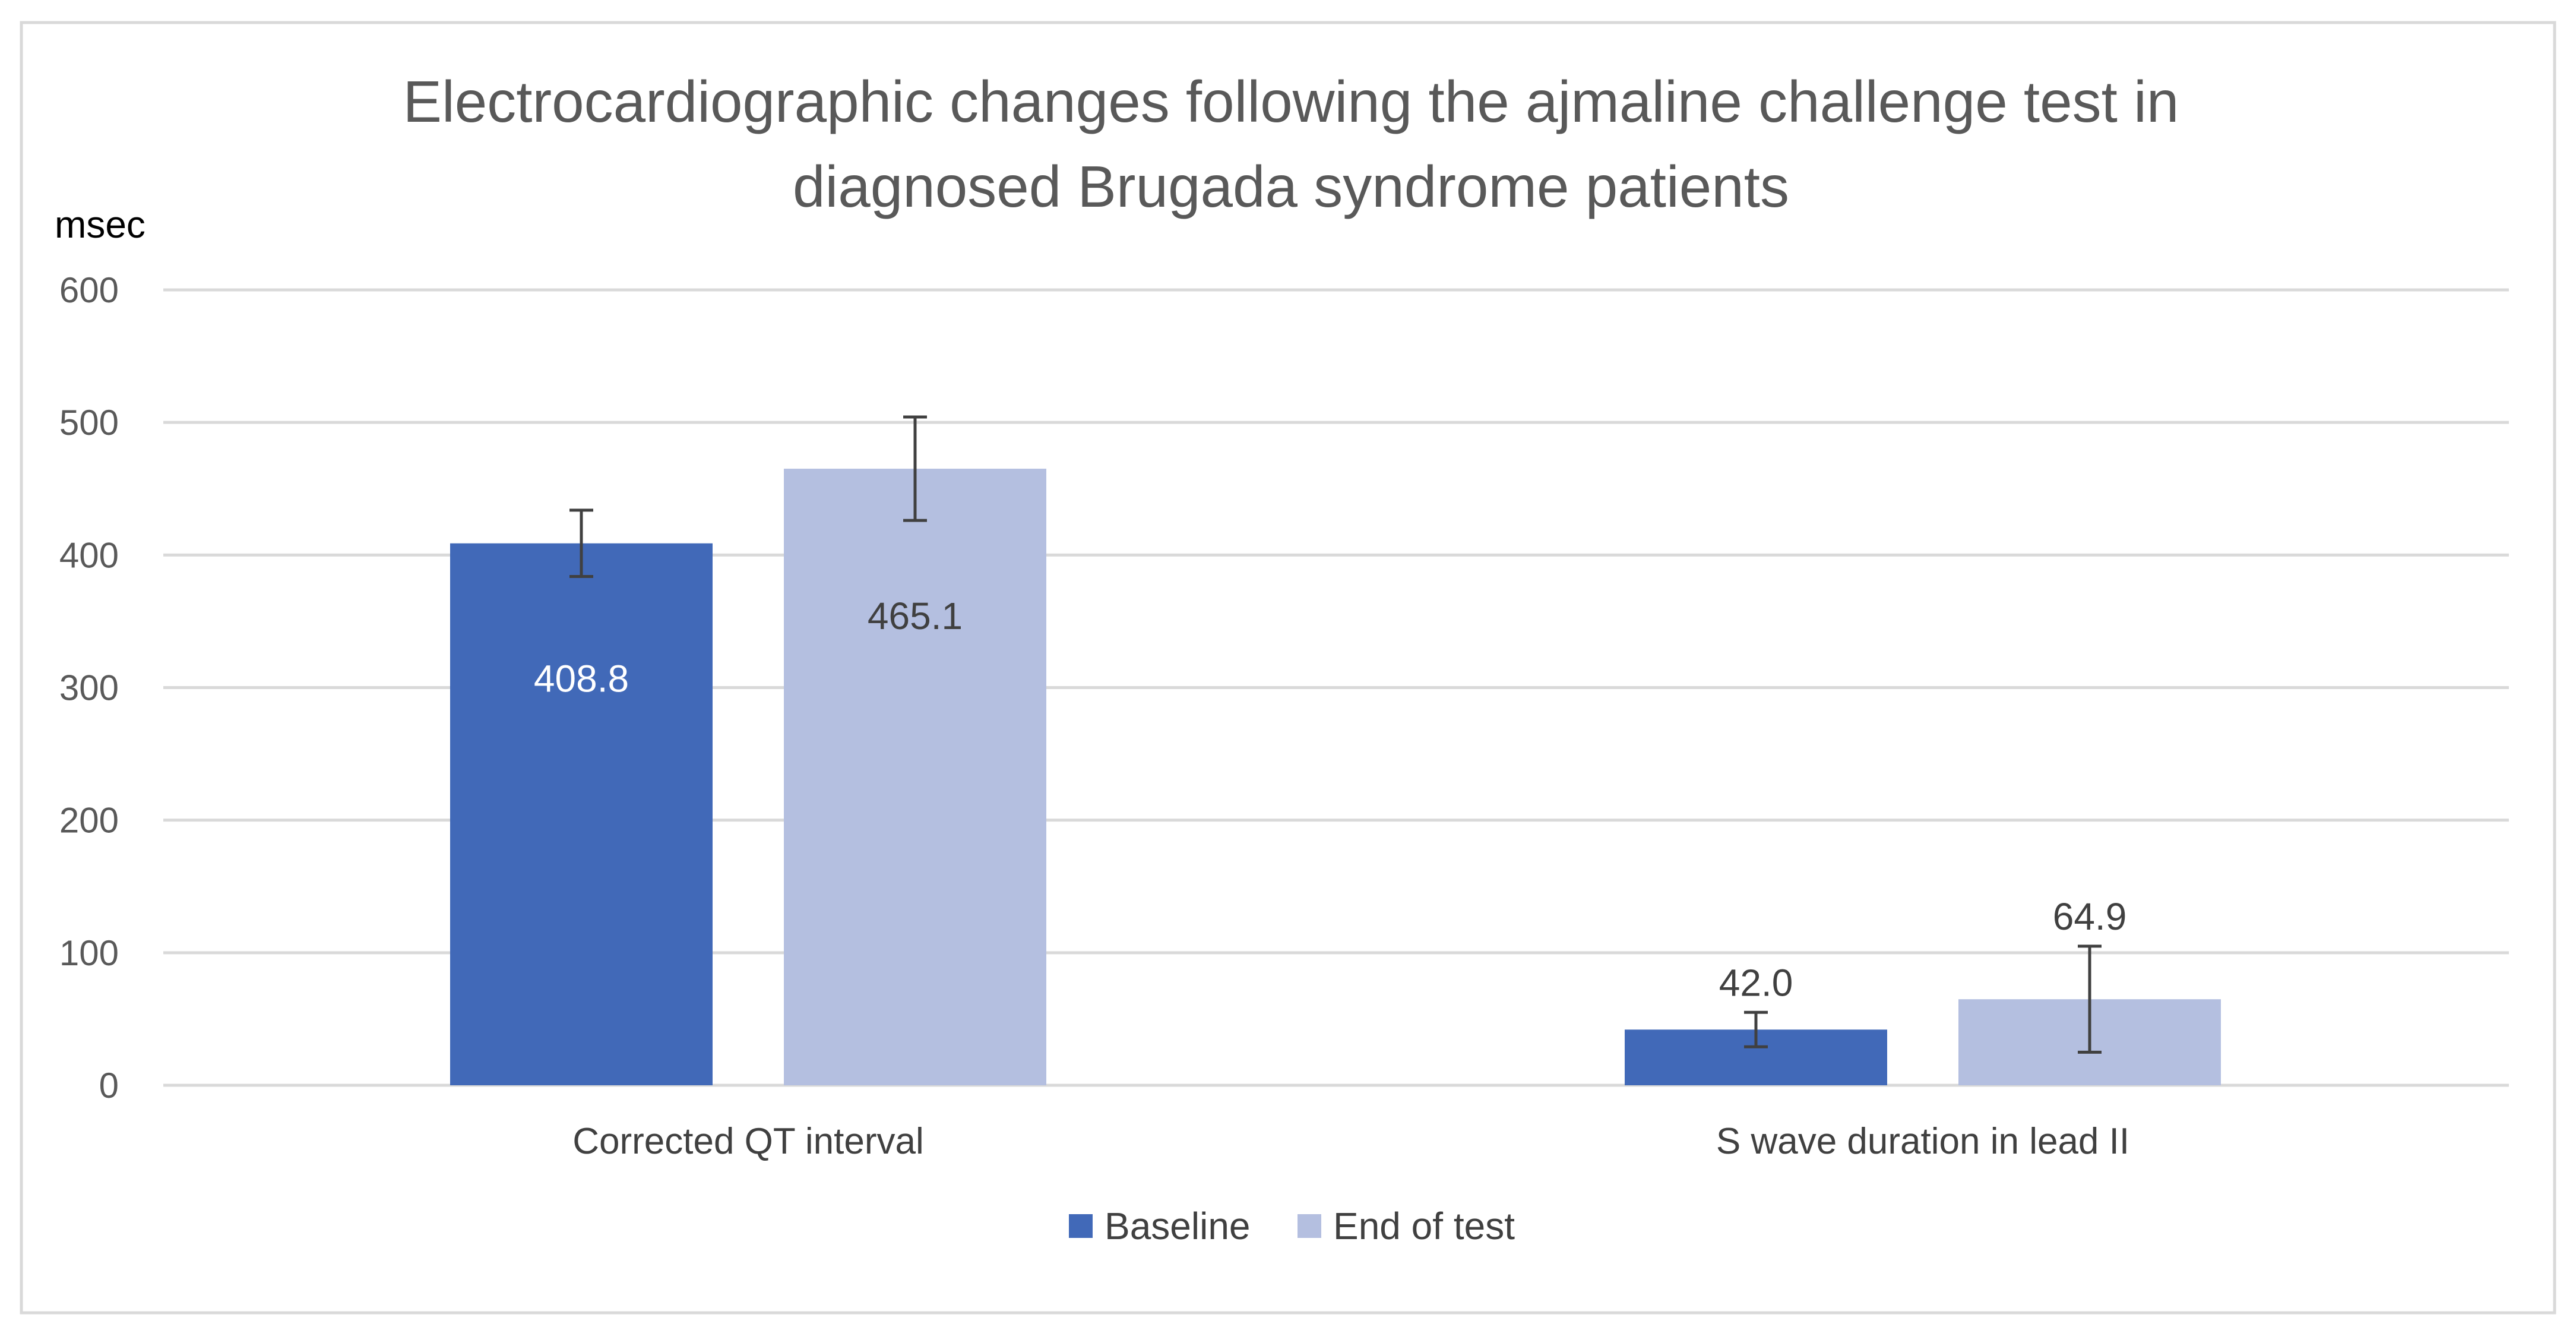 Image resolution: width=2576 pixels, height=1330 pixels. I want to click on chart-title-line-2: diagnosed Brugada syndrome patients, so click(1291, 186).